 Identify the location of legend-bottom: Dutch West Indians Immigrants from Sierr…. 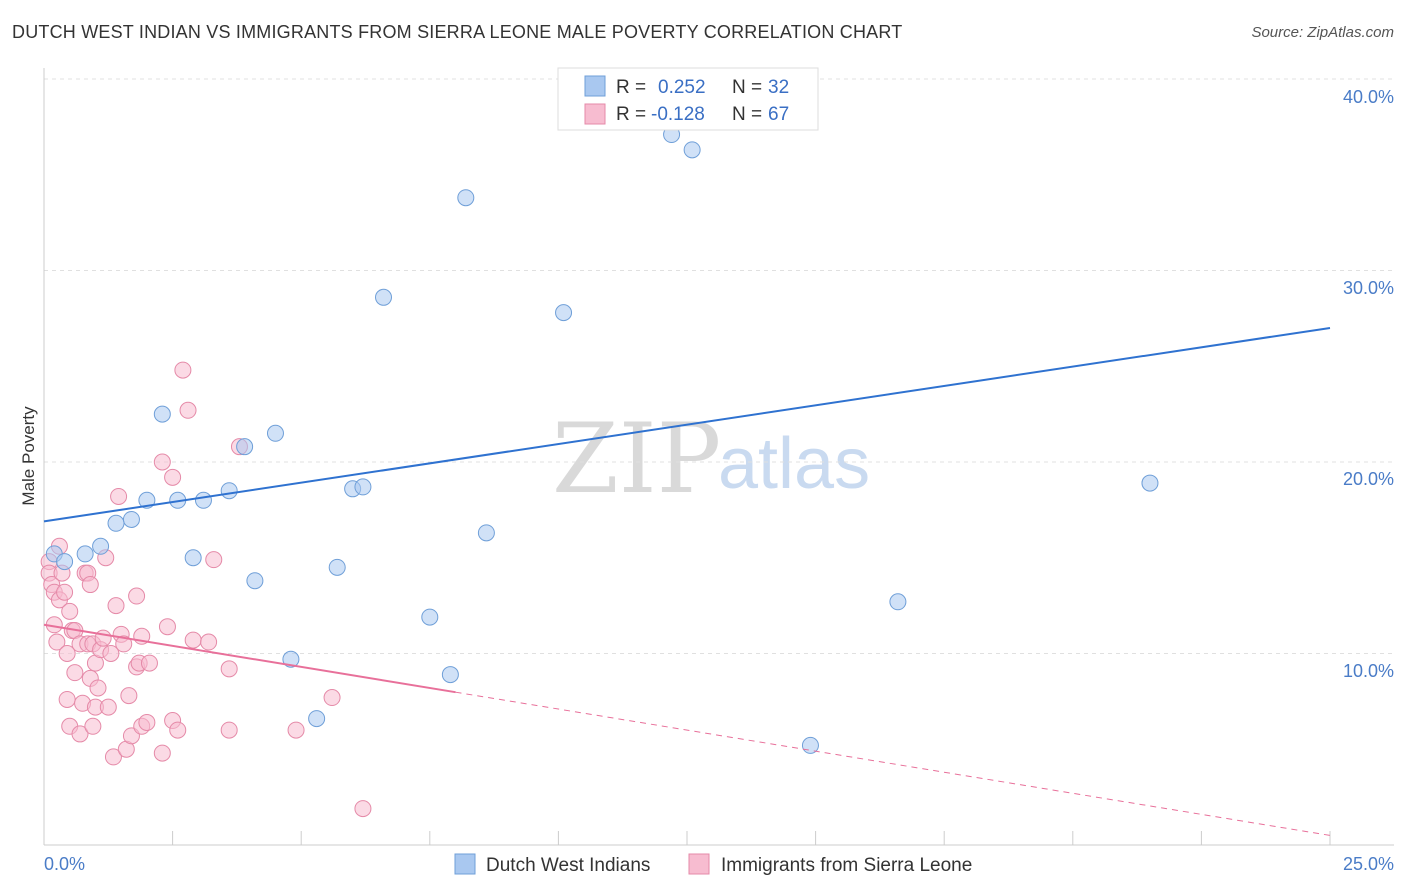
(713, 864).